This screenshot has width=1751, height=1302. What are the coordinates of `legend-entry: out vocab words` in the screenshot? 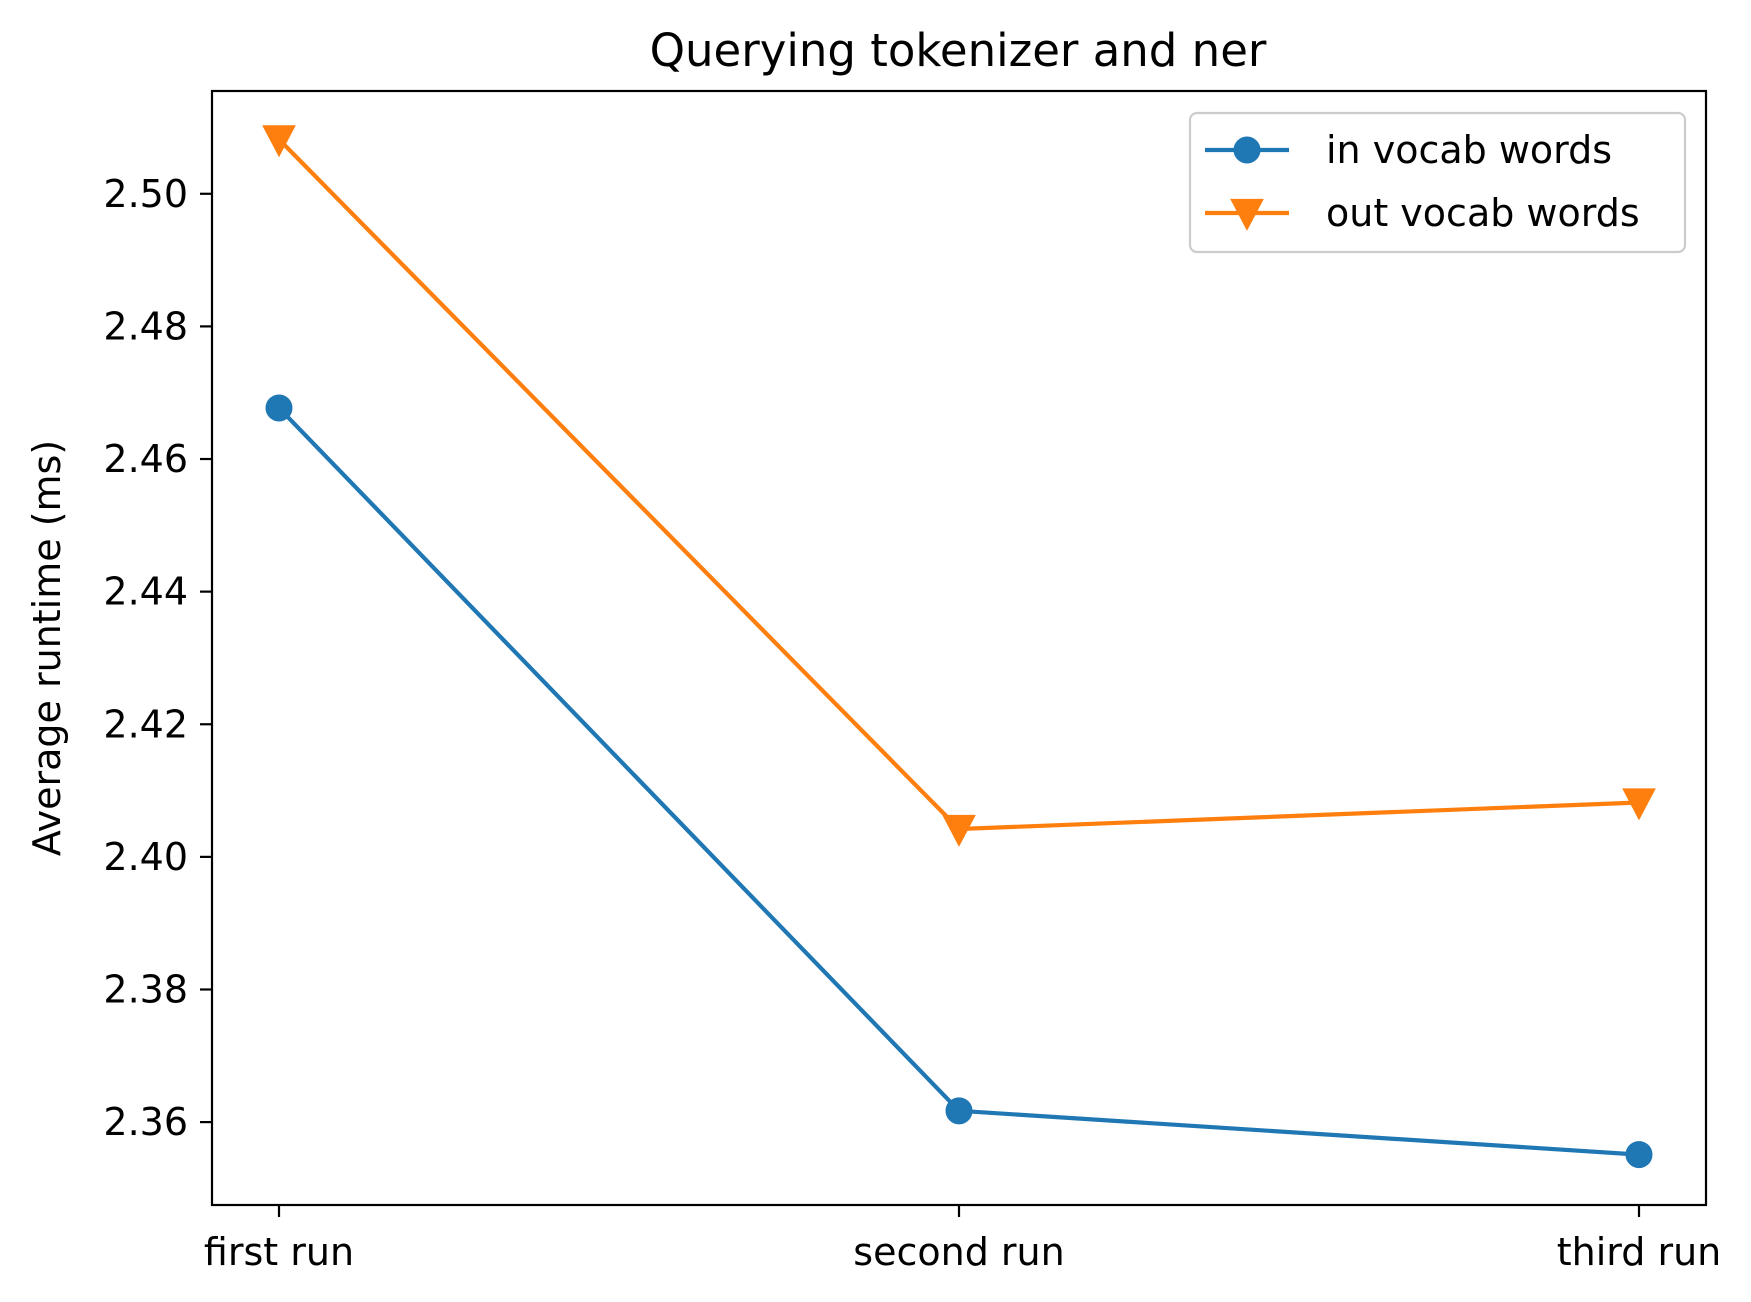 It's located at (1422, 213).